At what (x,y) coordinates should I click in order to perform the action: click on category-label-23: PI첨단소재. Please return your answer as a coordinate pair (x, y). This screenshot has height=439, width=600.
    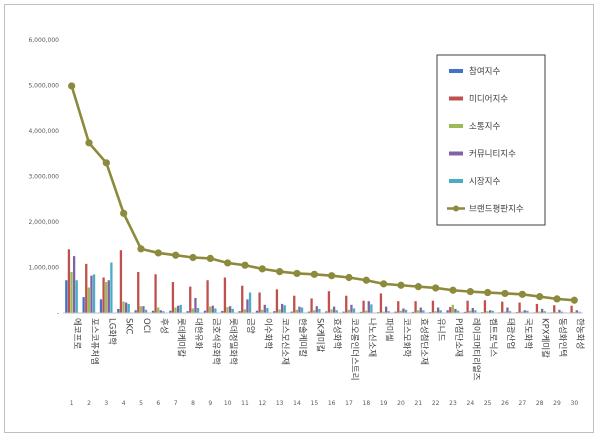
    Looking at the image, I should click on (458, 337).